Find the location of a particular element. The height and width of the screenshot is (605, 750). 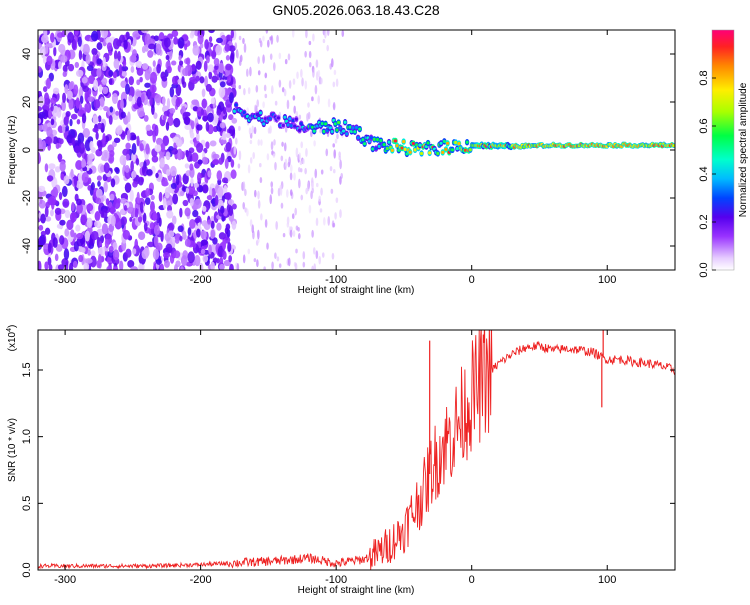

colorbar-tick-label-0: 0.0 is located at coordinates (704, 269).